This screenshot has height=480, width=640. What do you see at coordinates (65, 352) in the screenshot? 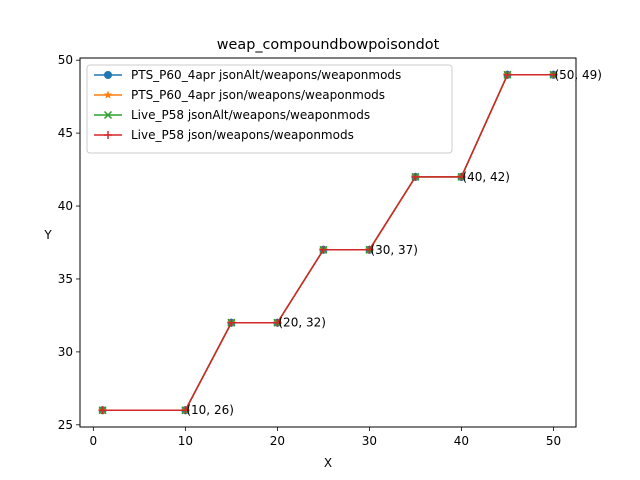
I see `y-tick-label: 30` at bounding box center [65, 352].